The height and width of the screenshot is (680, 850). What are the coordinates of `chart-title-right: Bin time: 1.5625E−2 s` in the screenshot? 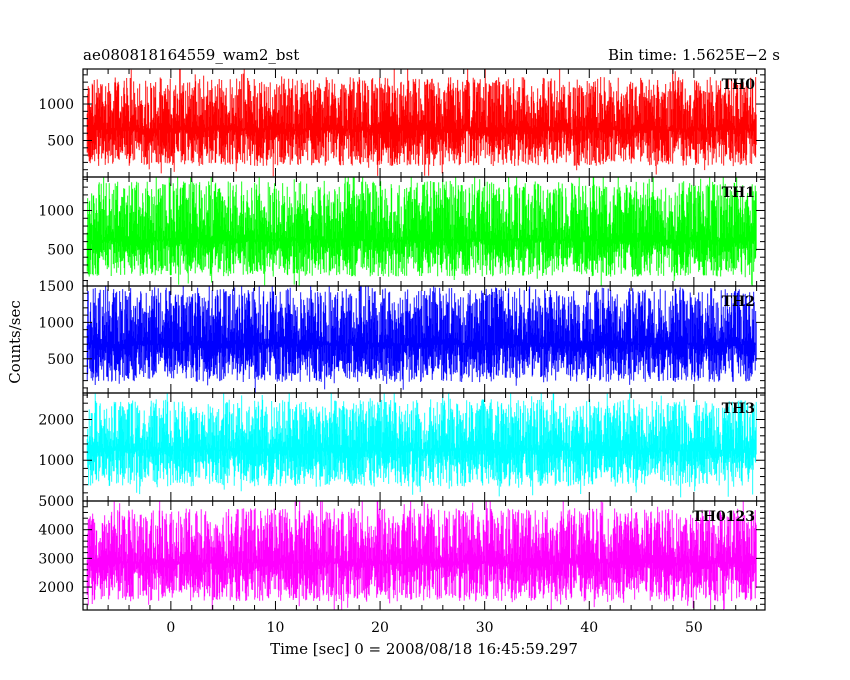 It's located at (694, 55).